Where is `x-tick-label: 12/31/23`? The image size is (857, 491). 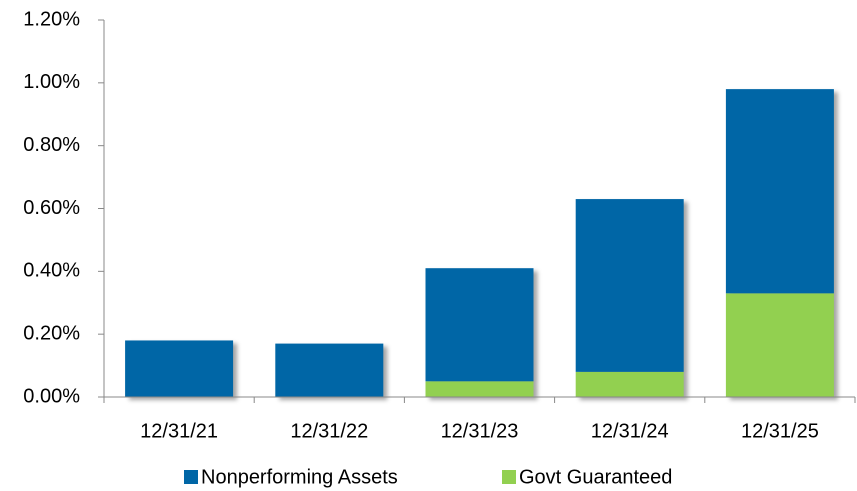 x-tick-label: 12/31/23 is located at coordinates (480, 431).